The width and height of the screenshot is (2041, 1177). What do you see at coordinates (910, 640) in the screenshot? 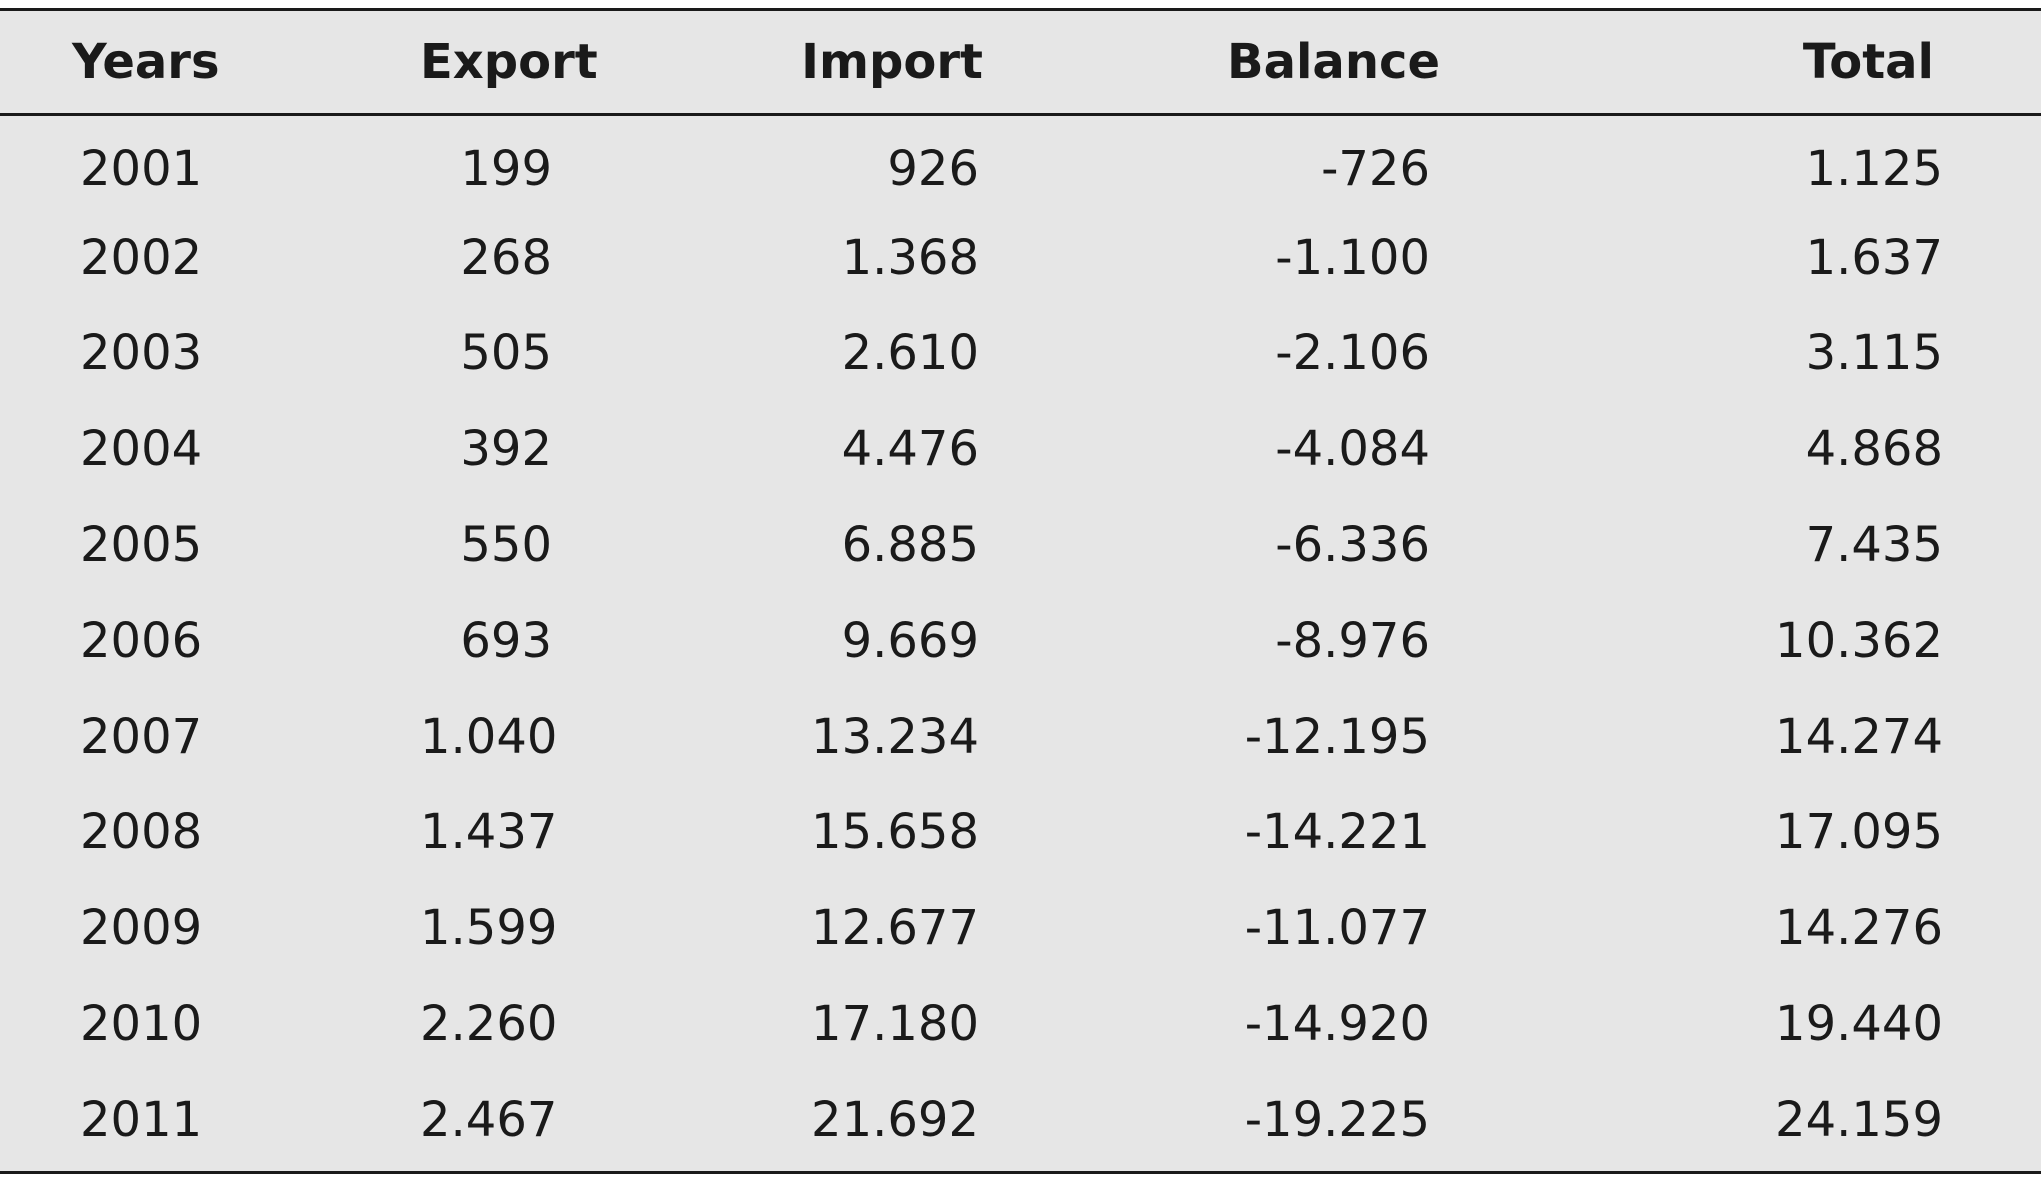
I see `cell-import: 9.669` at bounding box center [910, 640].